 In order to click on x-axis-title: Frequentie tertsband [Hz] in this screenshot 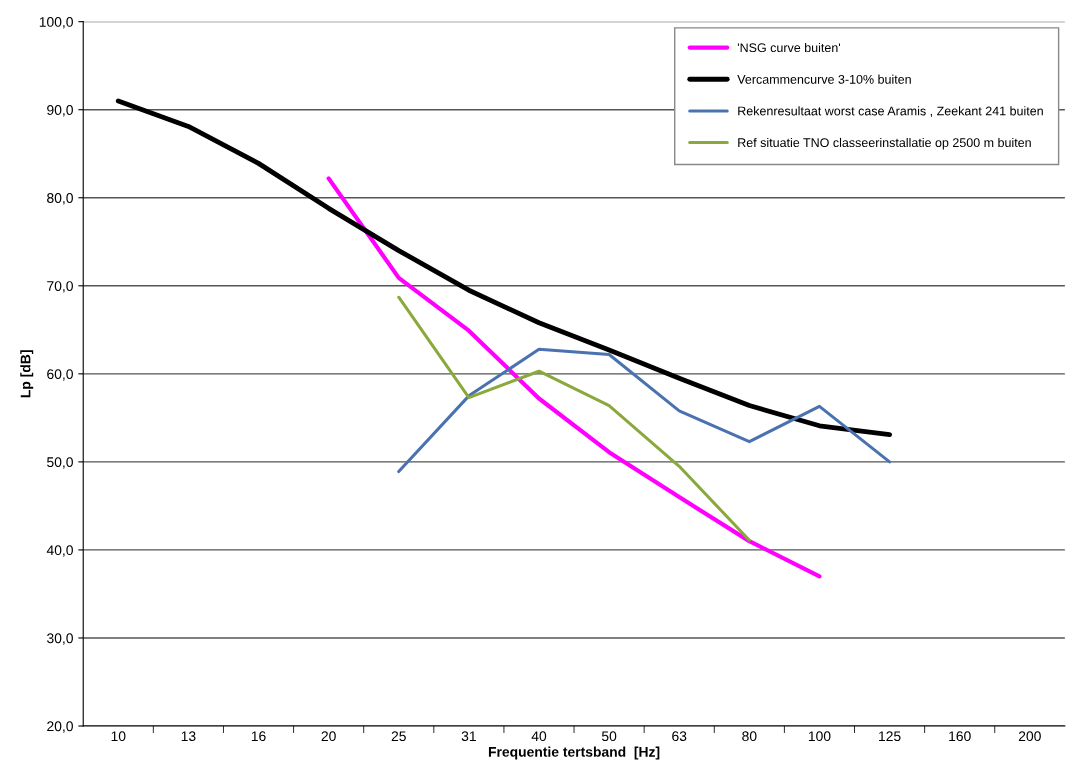, I will do `click(574, 753)`.